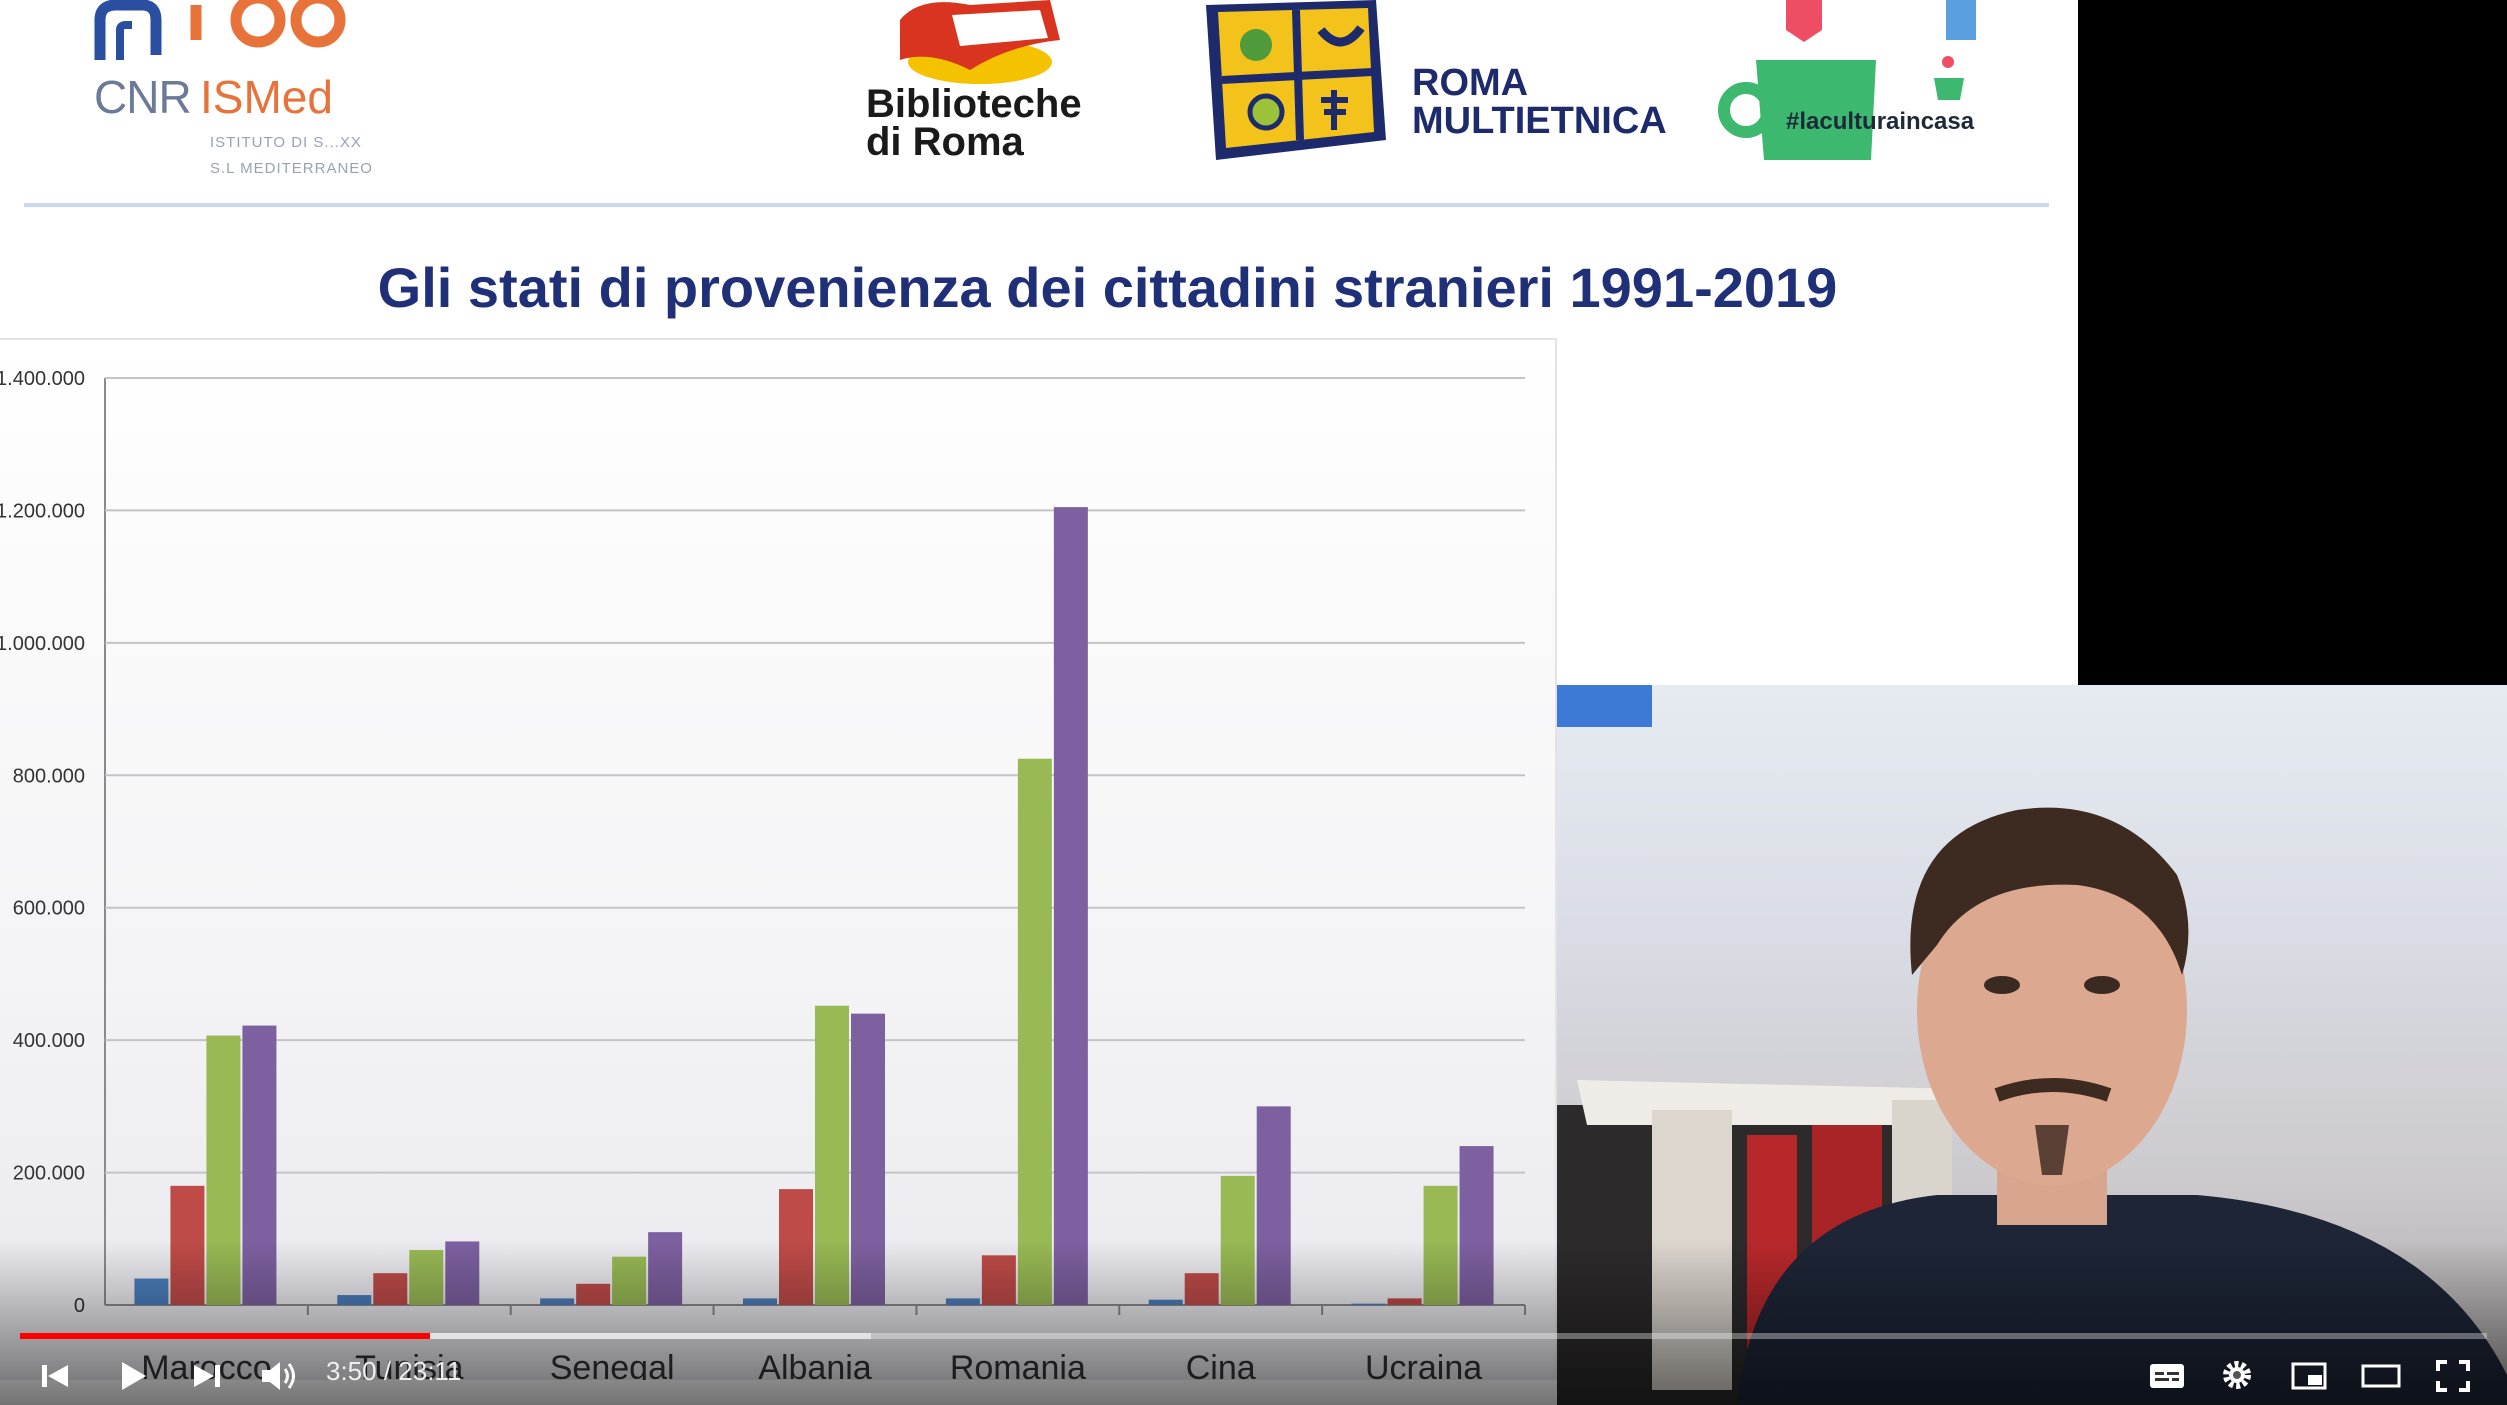 The image size is (2507, 1405). I want to click on y-tick-label: 1.000.000, so click(42, 644).